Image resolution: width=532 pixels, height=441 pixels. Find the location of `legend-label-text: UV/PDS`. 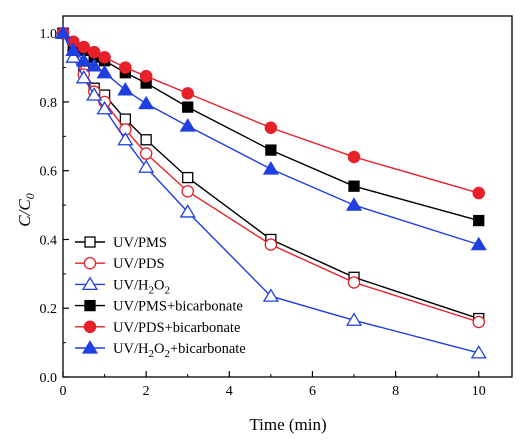

legend-label-text: UV/PDS is located at coordinates (139, 264).